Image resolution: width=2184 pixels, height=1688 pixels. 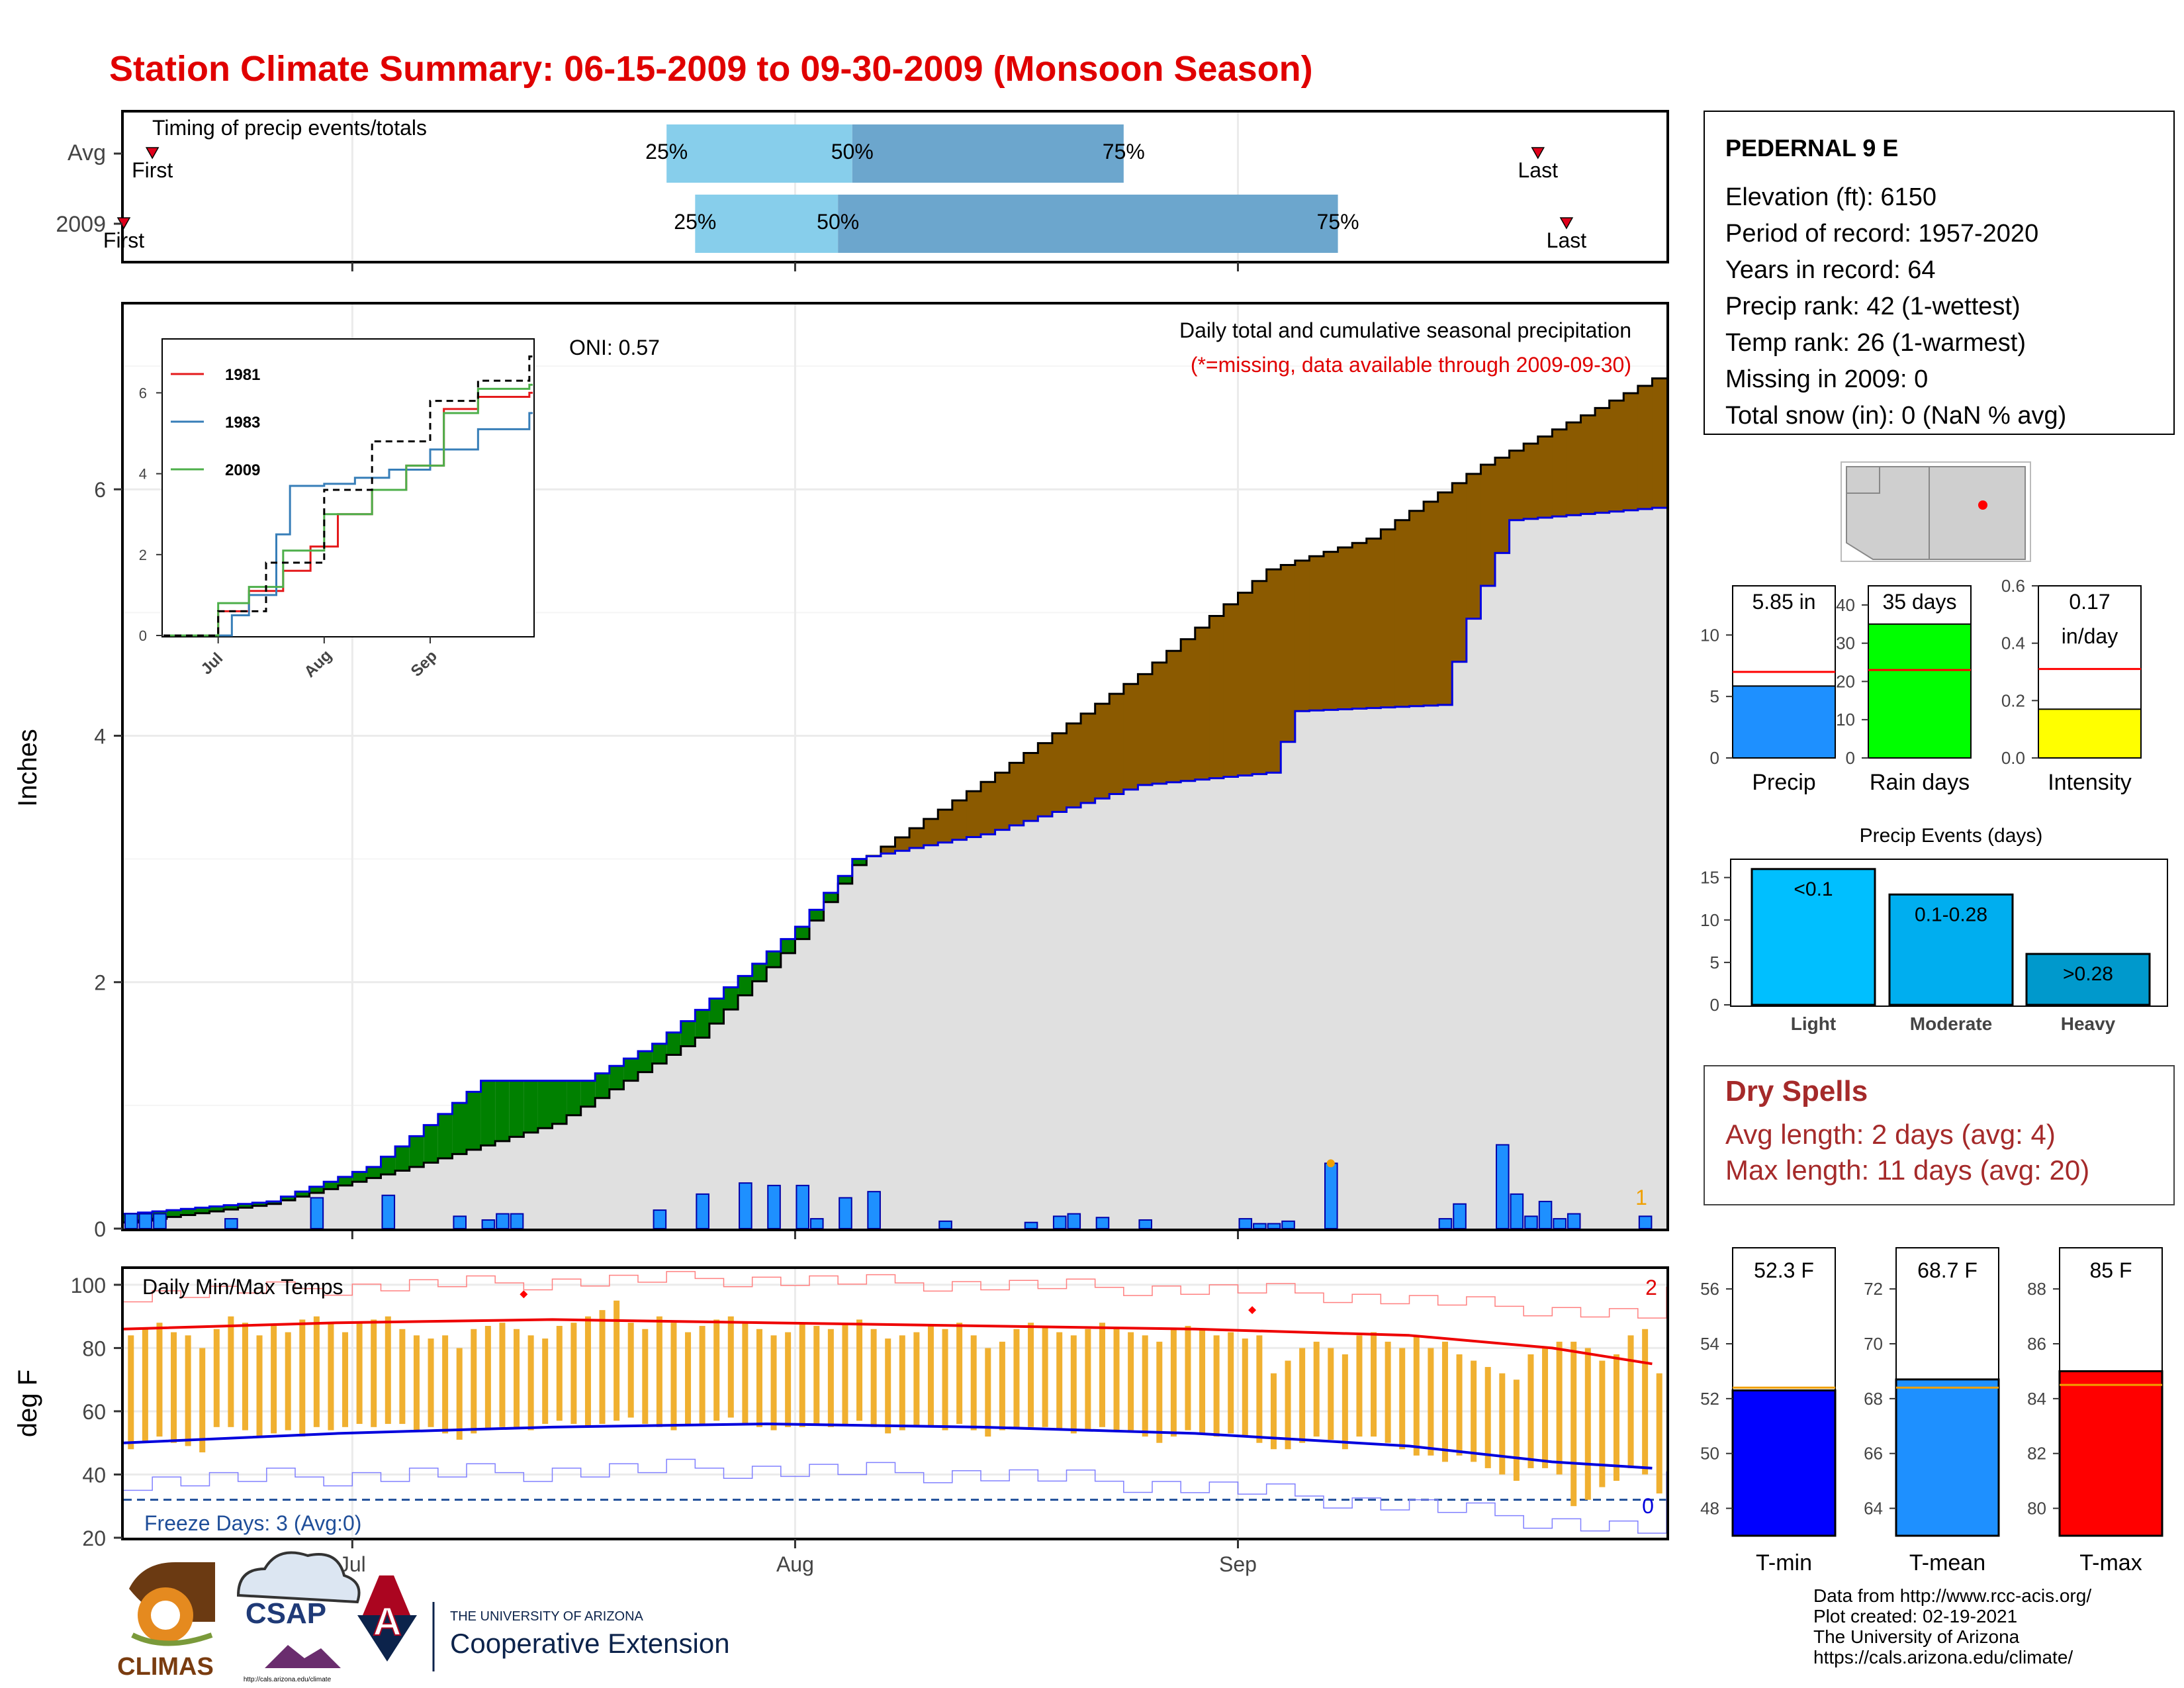 I want to click on temp-min-count: 0, so click(x=1648, y=1506).